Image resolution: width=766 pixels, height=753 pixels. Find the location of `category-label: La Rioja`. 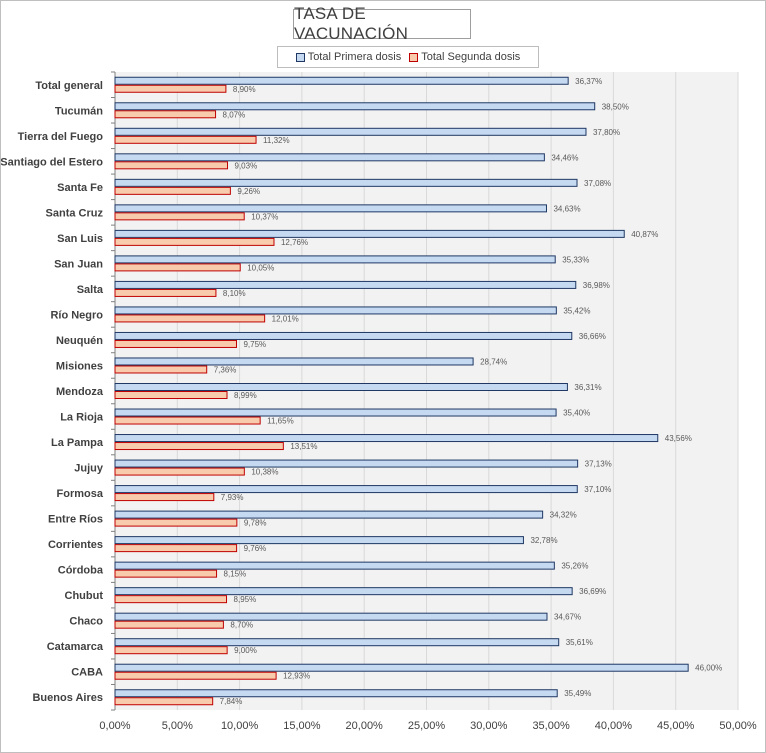

category-label: La Rioja is located at coordinates (82, 418).